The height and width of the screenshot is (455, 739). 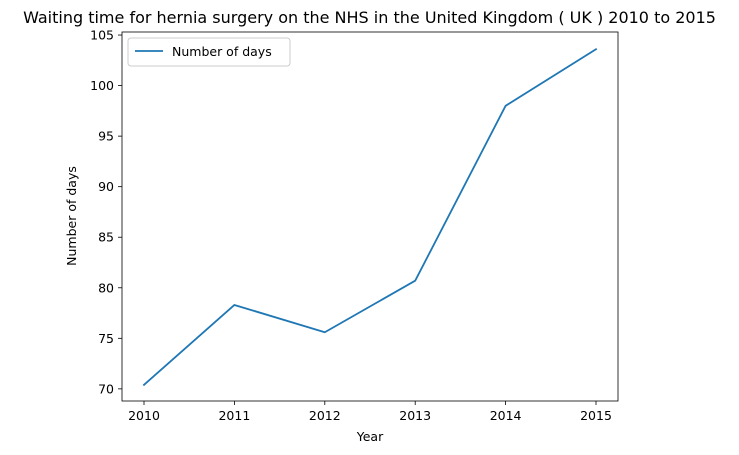 I want to click on y-tick-label: 90, so click(x=106, y=186).